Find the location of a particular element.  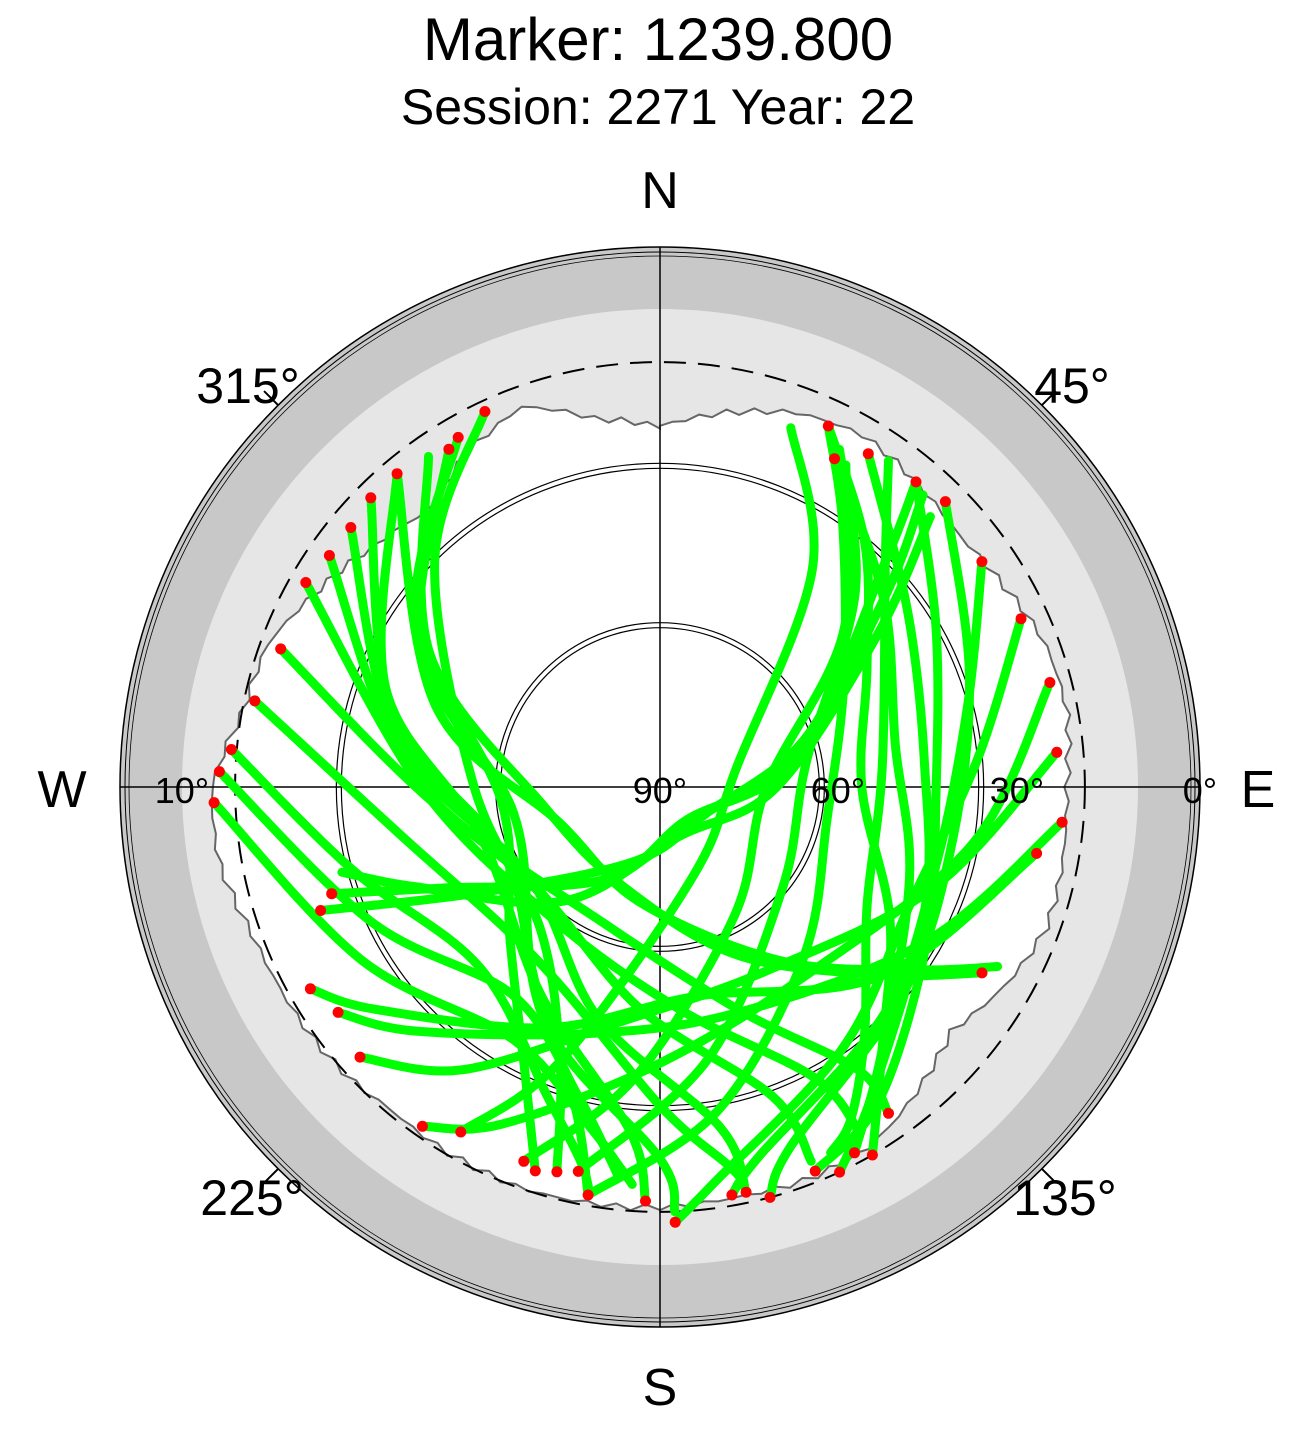

elevation-label-90: 90° is located at coordinates (660, 790).